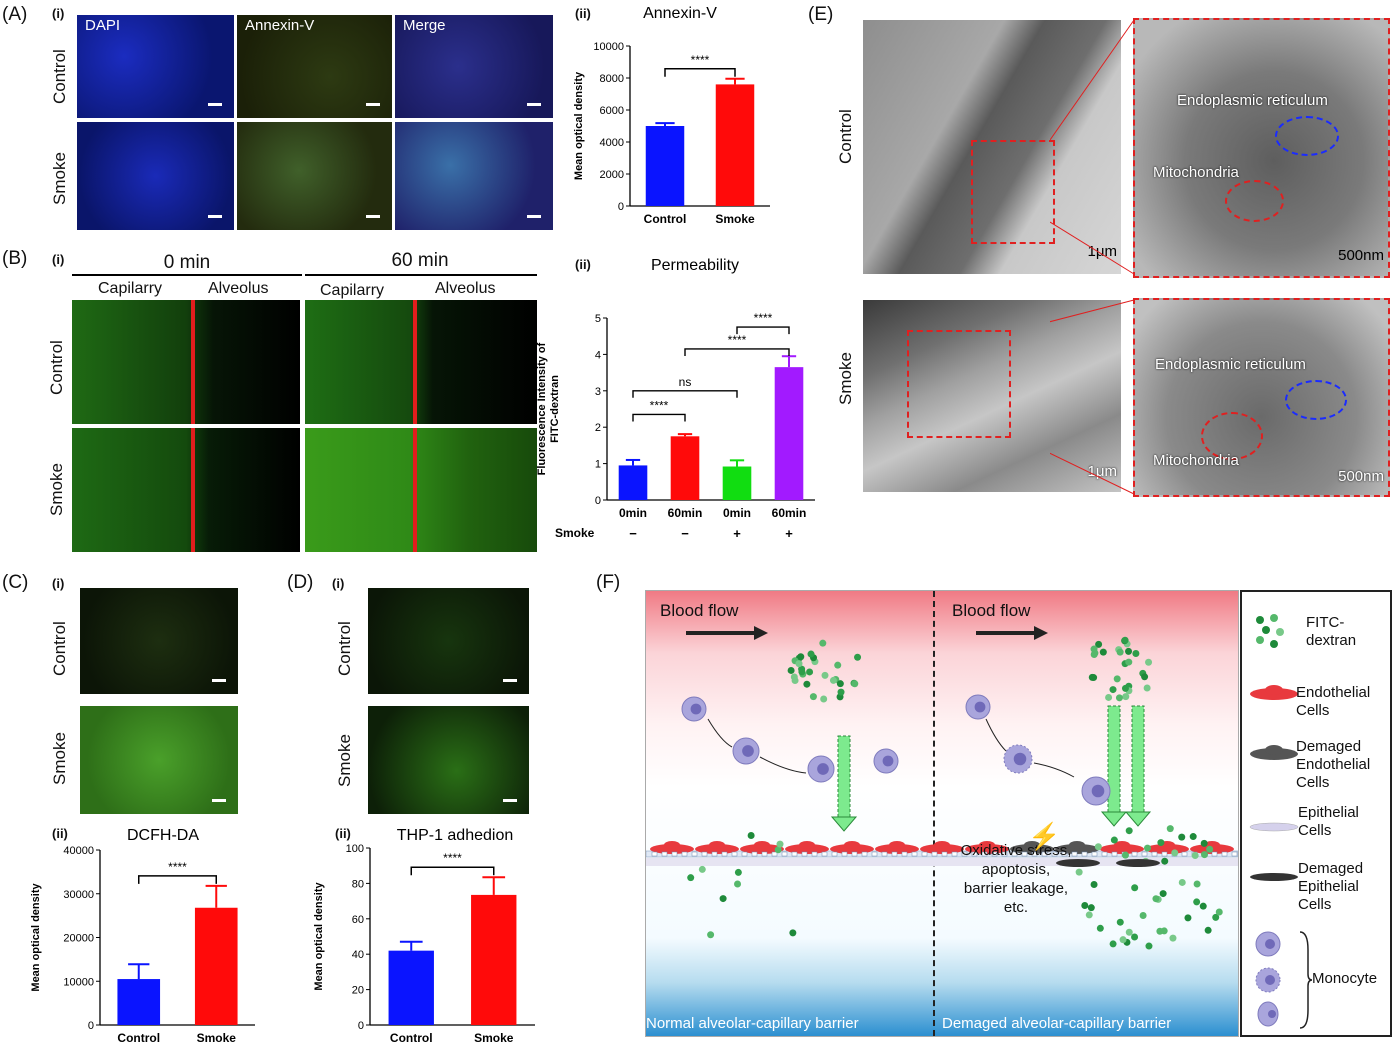 The width and height of the screenshot is (1392, 1054). What do you see at coordinates (752, 1023) in the screenshot?
I see `normal-caption: Normal alveolar-capillary barrier` at bounding box center [752, 1023].